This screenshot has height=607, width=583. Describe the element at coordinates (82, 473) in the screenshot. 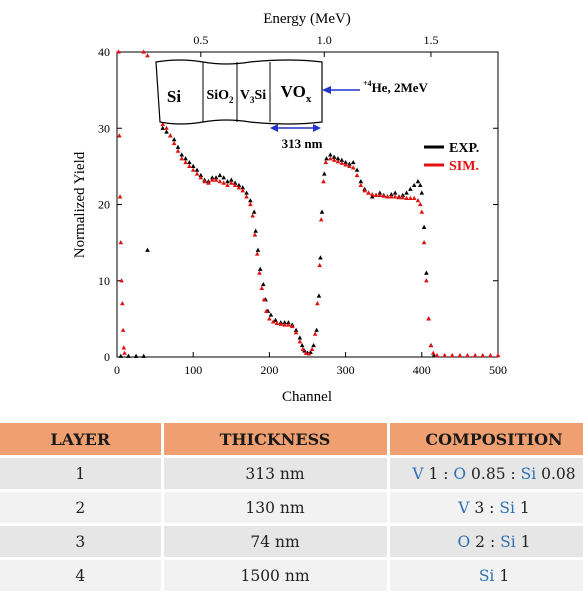

I see `cell-layer: 1` at that location.